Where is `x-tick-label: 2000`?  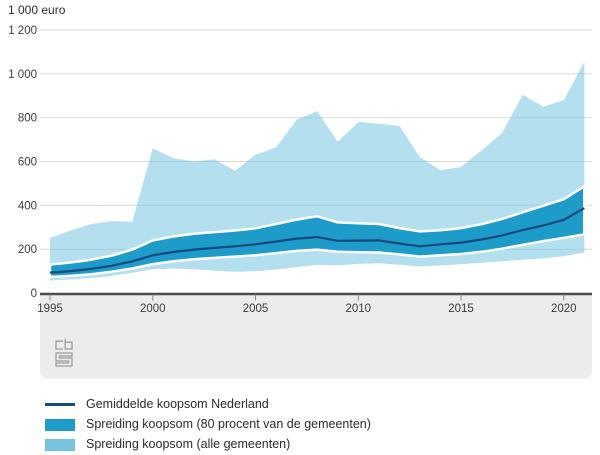
x-tick-label: 2000 is located at coordinates (153, 309).